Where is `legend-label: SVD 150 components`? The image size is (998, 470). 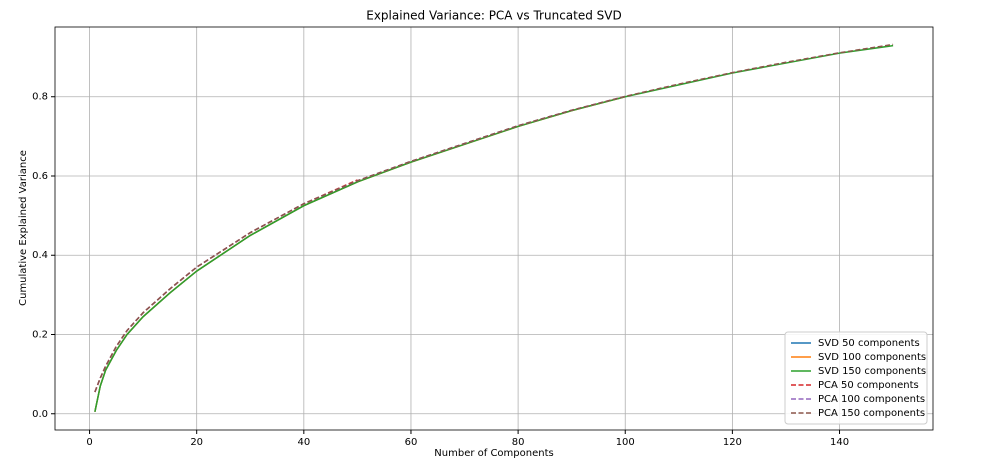
legend-label: SVD 150 components is located at coordinates (872, 371).